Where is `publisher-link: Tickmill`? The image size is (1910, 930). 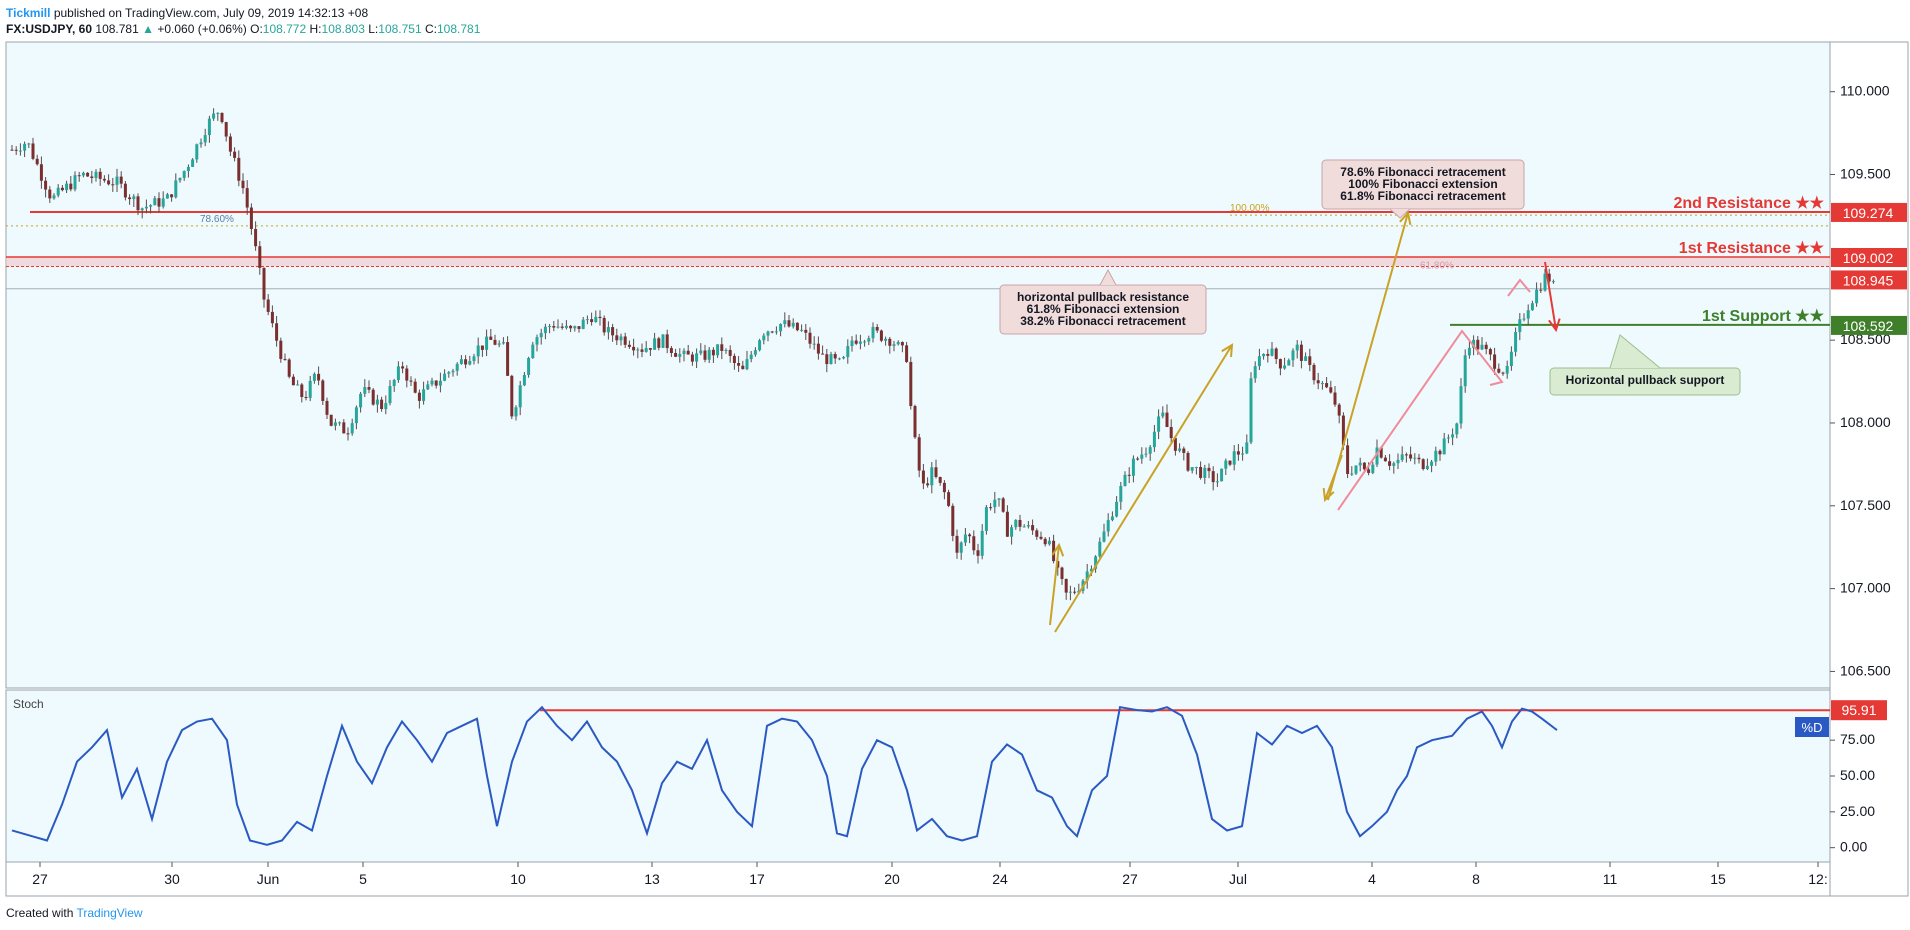 publisher-link: Tickmill is located at coordinates (28, 13).